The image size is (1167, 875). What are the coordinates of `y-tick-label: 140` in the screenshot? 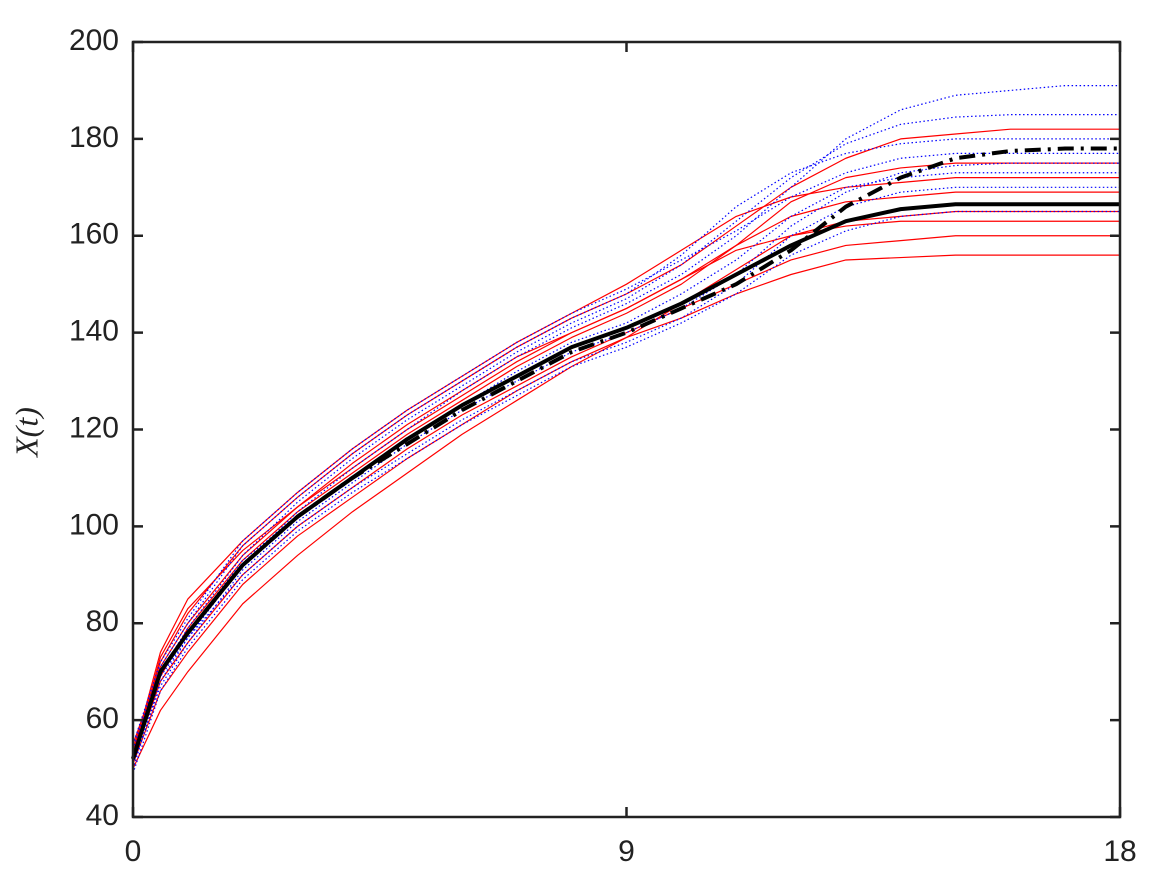 It's located at (94, 331).